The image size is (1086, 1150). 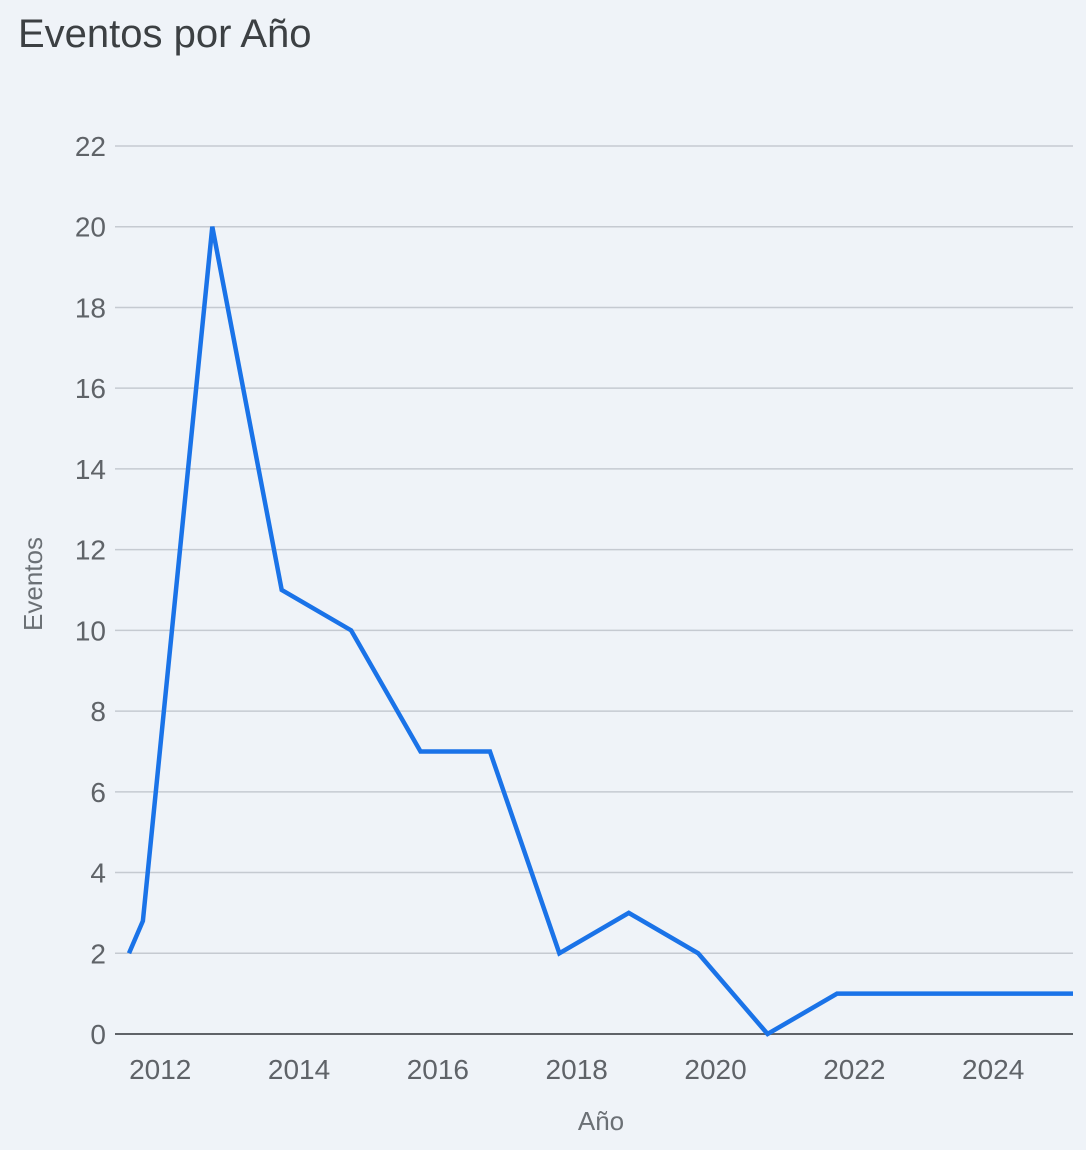 What do you see at coordinates (993, 1069) in the screenshot?
I see `x-tick-label: 2024` at bounding box center [993, 1069].